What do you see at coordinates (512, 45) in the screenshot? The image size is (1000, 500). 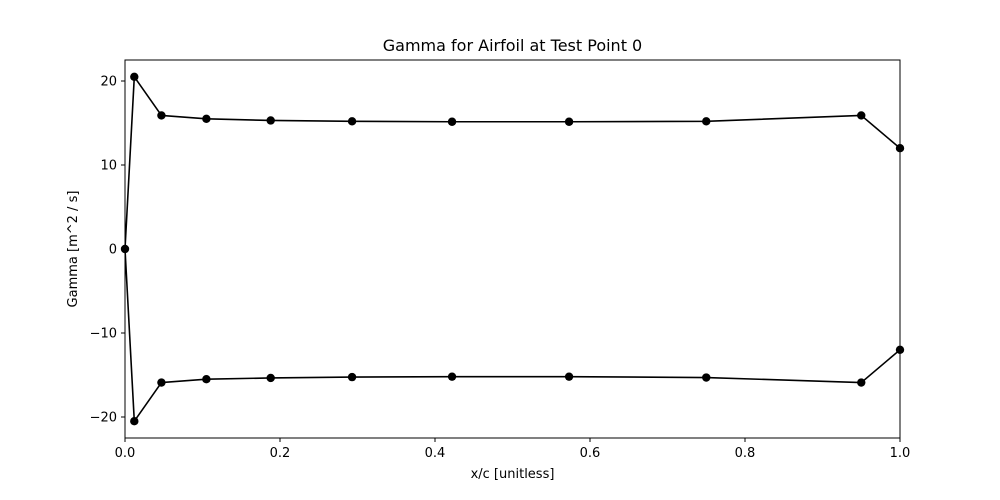 I see `chart-title: Gamma for Airfoil at Test Point 0` at bounding box center [512, 45].